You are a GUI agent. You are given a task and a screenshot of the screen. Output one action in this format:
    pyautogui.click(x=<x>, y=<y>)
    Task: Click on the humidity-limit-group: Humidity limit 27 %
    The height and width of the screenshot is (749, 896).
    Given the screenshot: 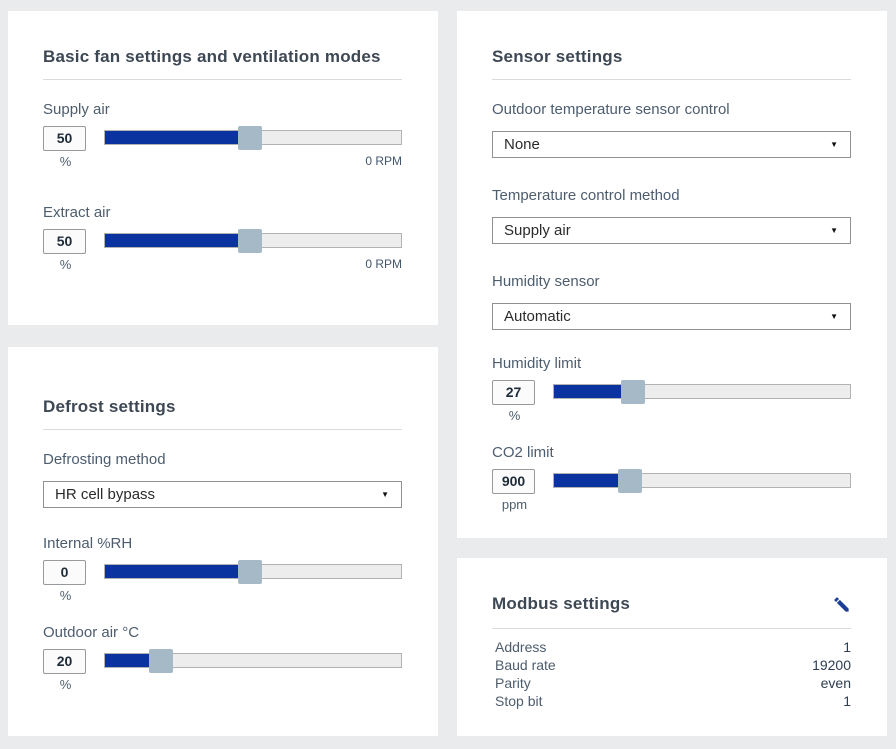 What is the action you would take?
    pyautogui.click(x=671, y=389)
    